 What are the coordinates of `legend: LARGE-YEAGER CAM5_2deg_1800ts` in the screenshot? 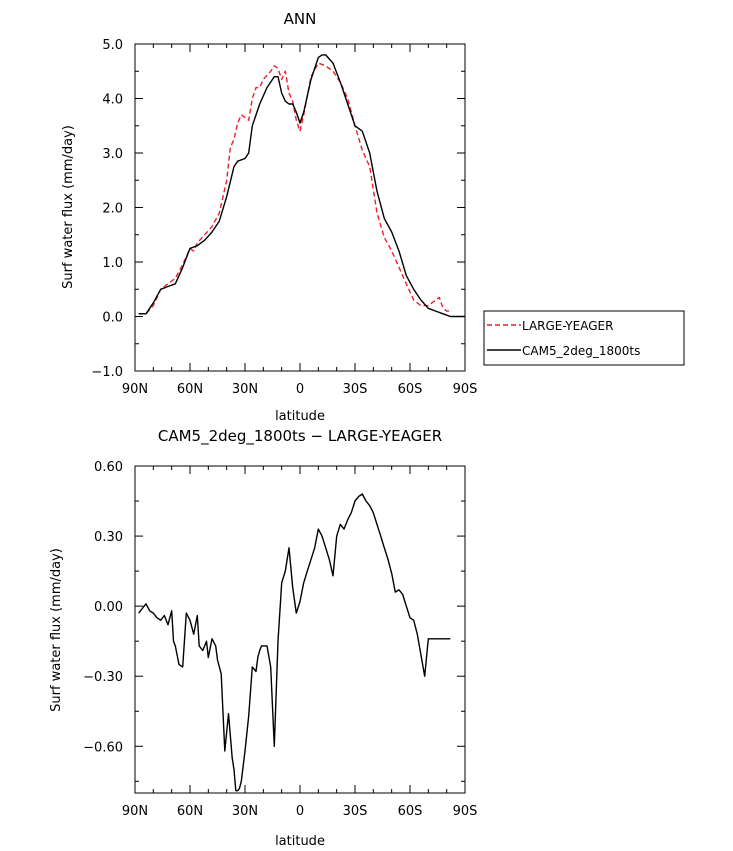 It's located at (584, 338).